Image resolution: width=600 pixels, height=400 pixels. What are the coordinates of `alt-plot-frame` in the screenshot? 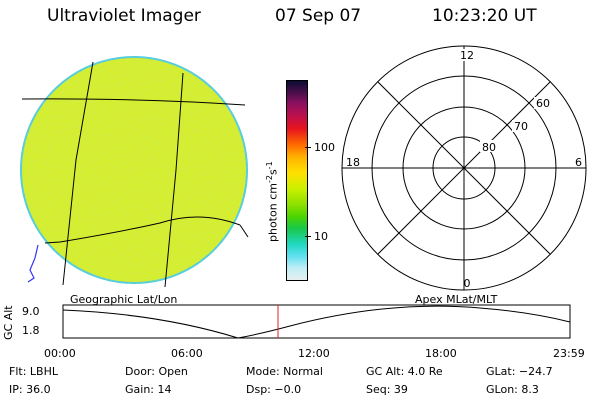 It's located at (316, 321).